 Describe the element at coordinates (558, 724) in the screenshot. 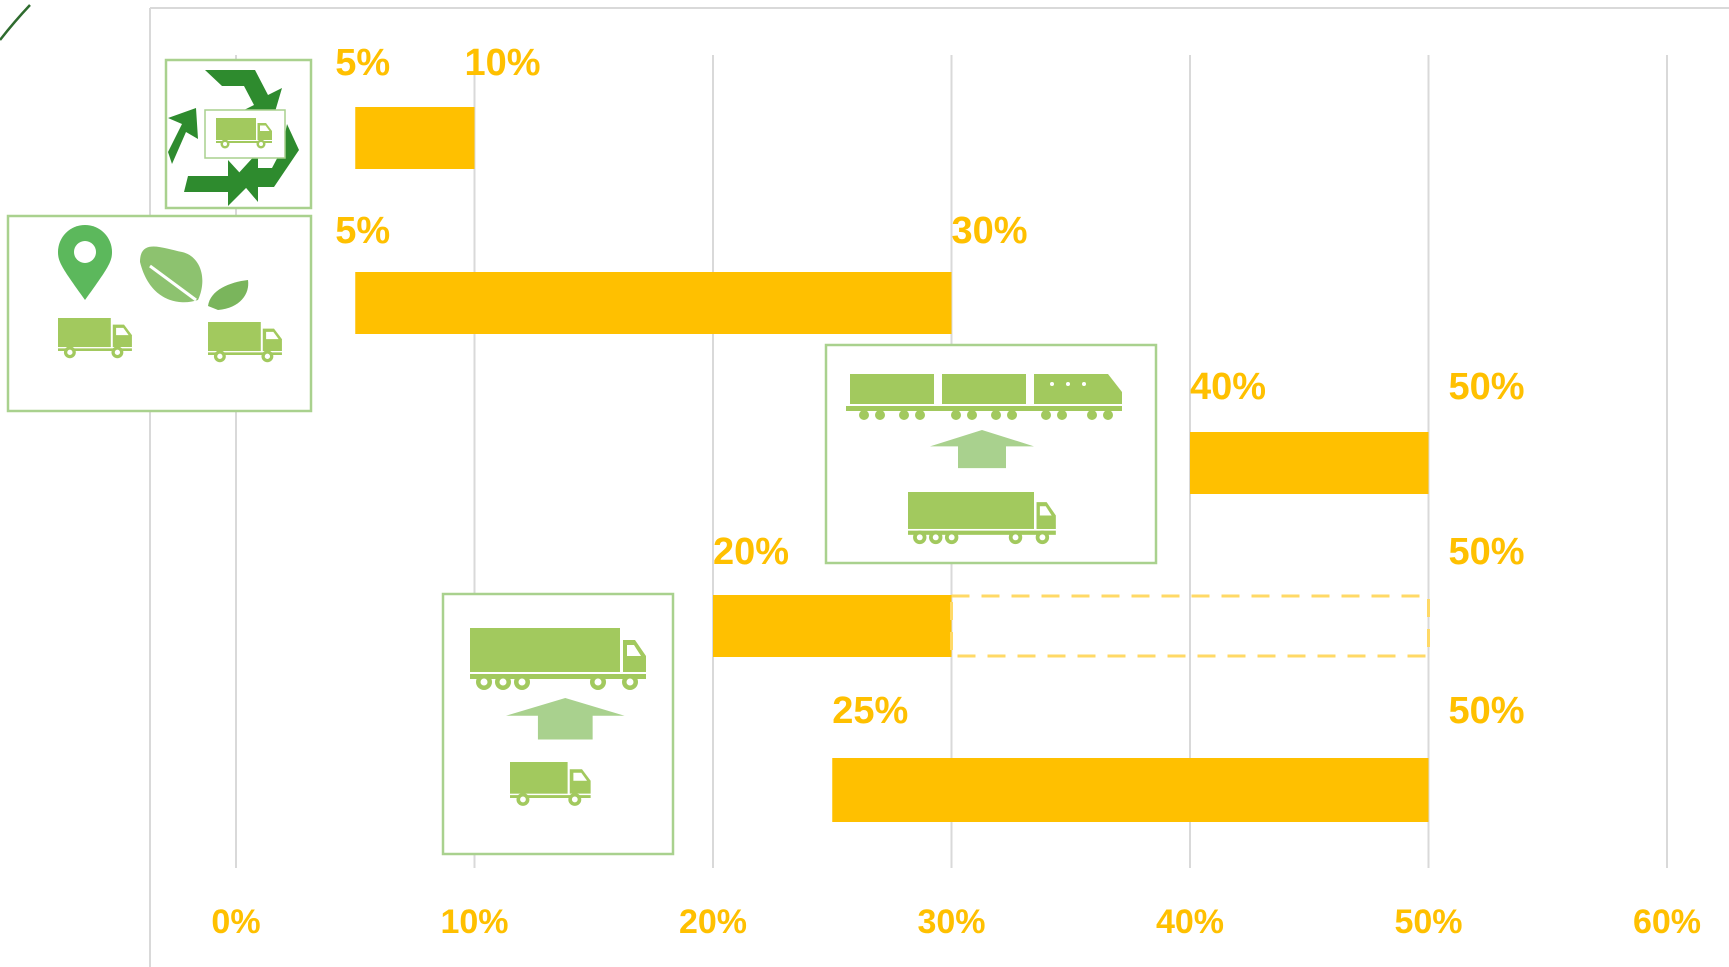

I see `small-to-large-truck-icon` at that location.